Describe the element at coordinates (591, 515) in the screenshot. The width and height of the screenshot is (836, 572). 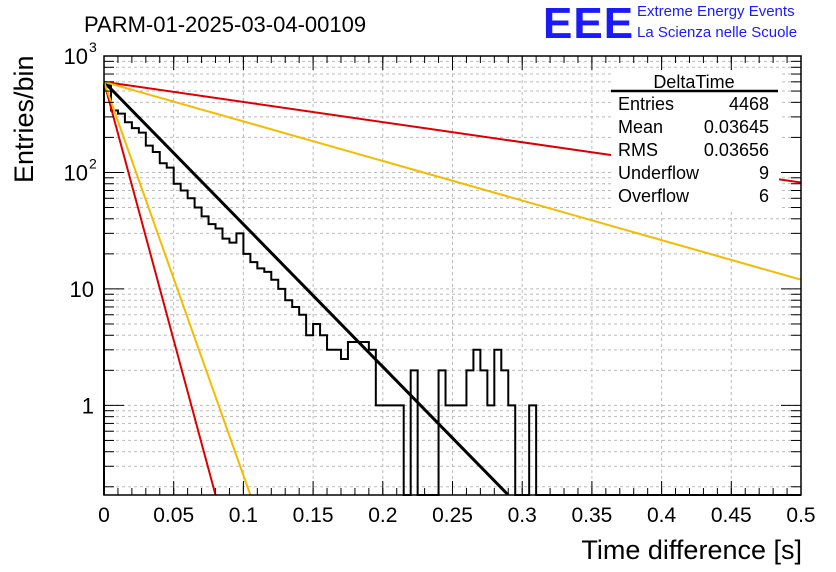
I see `x-tick-label: 0.35` at that location.